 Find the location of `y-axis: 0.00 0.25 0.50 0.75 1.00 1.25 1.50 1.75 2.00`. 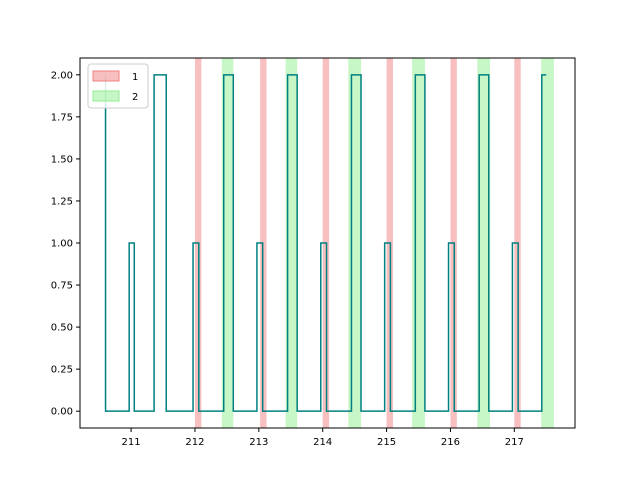

y-axis: 0.00 0.25 0.50 0.75 1.00 1.25 1.50 1.75 2.00 is located at coordinates (65, 244).